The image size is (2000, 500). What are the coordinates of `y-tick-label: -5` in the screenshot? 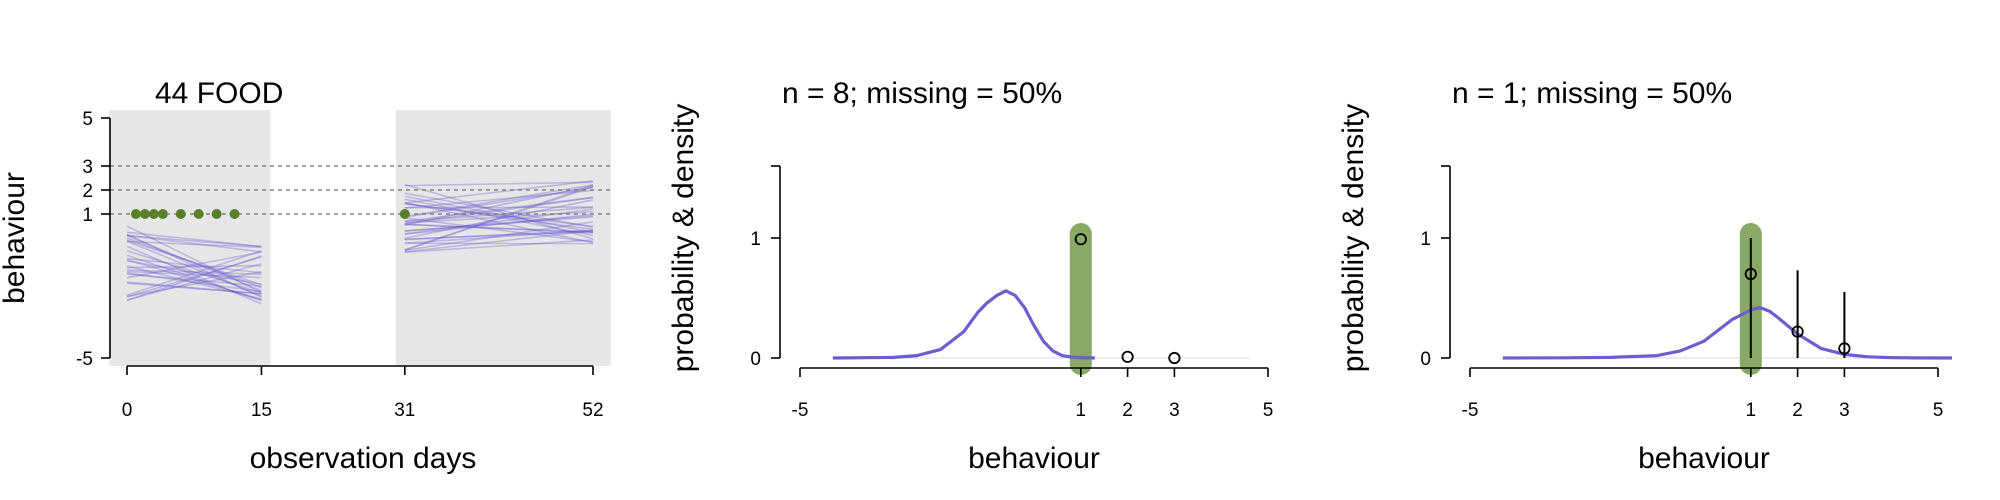 It's located at (84, 359).